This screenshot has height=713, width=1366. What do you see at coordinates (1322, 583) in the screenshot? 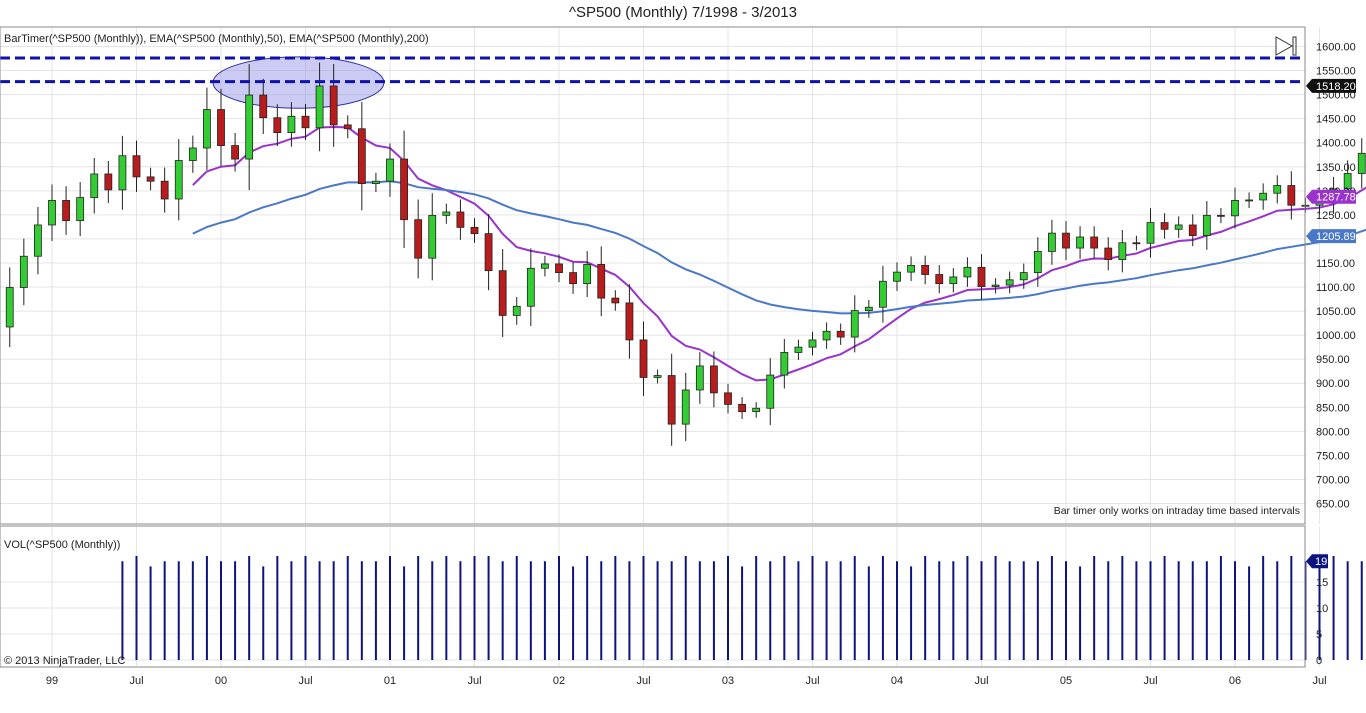
I see `volume-tick-label: 15` at bounding box center [1322, 583].